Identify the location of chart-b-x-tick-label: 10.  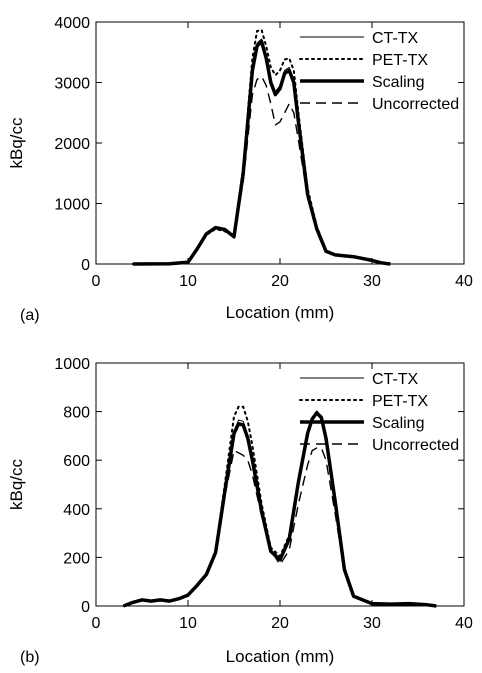
(188, 623).